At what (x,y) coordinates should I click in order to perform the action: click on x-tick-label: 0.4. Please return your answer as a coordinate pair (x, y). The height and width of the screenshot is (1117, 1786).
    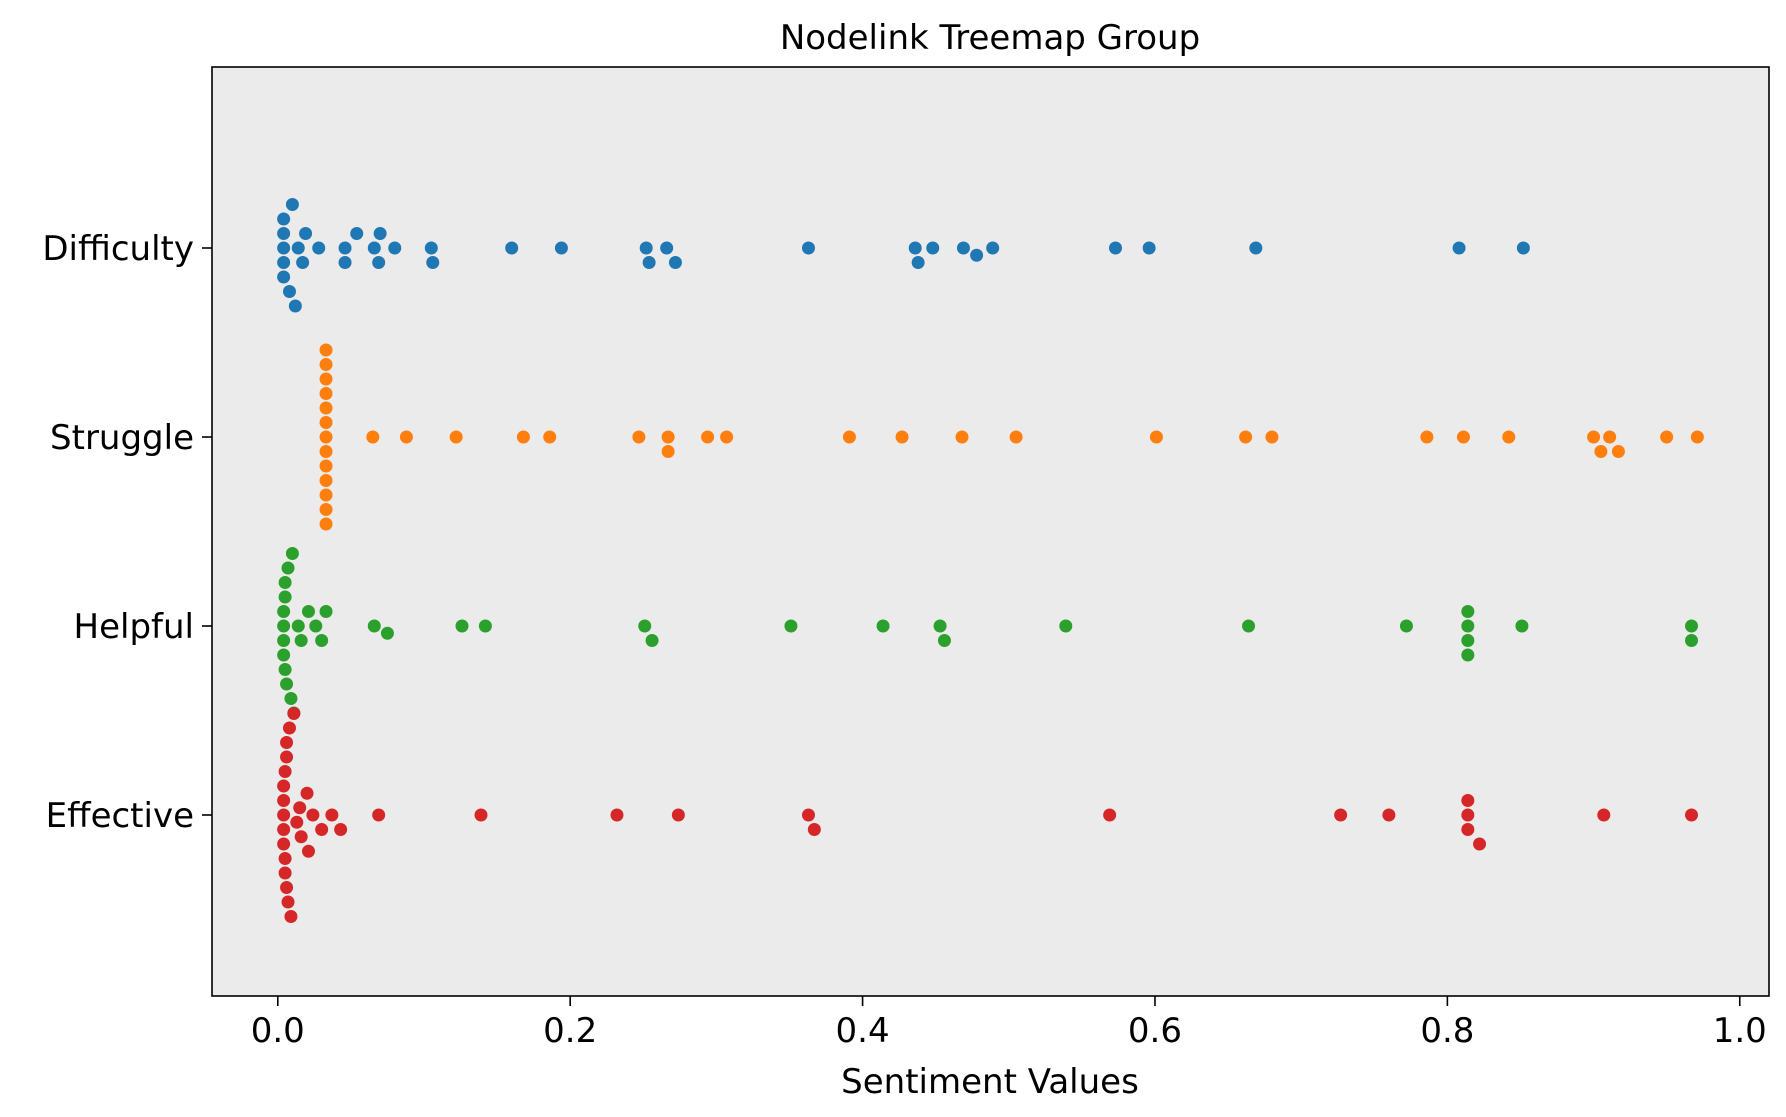
    Looking at the image, I should click on (863, 1031).